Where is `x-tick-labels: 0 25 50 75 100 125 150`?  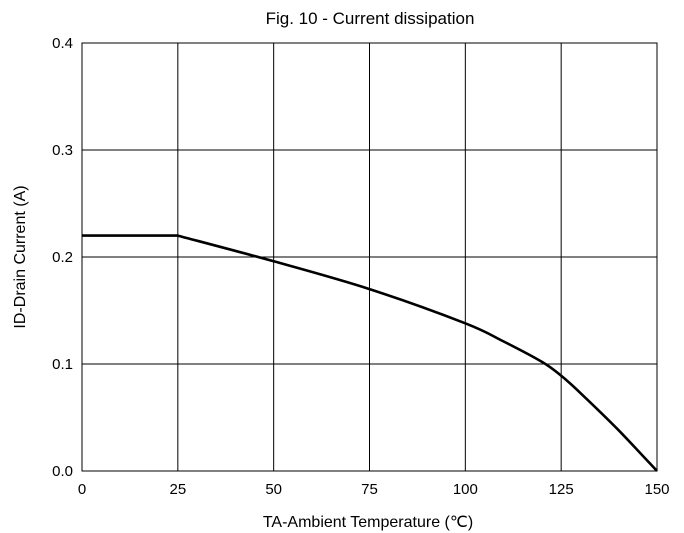 x-tick-labels: 0 25 50 75 100 125 150 is located at coordinates (374, 489).